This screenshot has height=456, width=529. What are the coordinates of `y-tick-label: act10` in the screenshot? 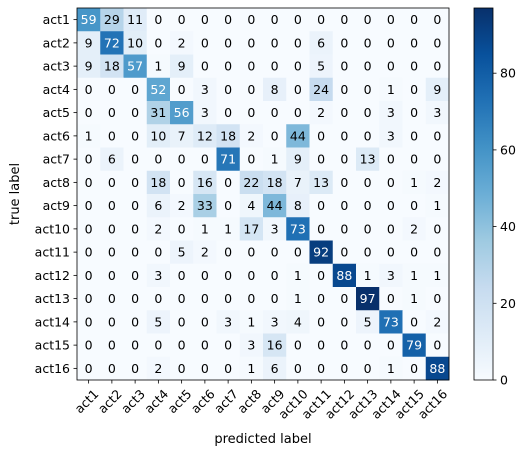 It's located at (52, 228).